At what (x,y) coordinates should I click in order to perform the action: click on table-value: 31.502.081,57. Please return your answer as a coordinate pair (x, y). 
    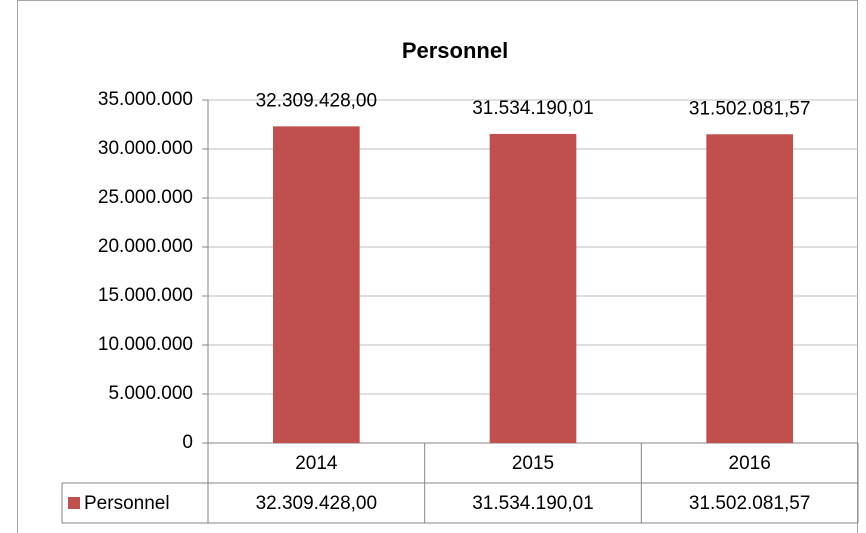
    Looking at the image, I should click on (750, 503).